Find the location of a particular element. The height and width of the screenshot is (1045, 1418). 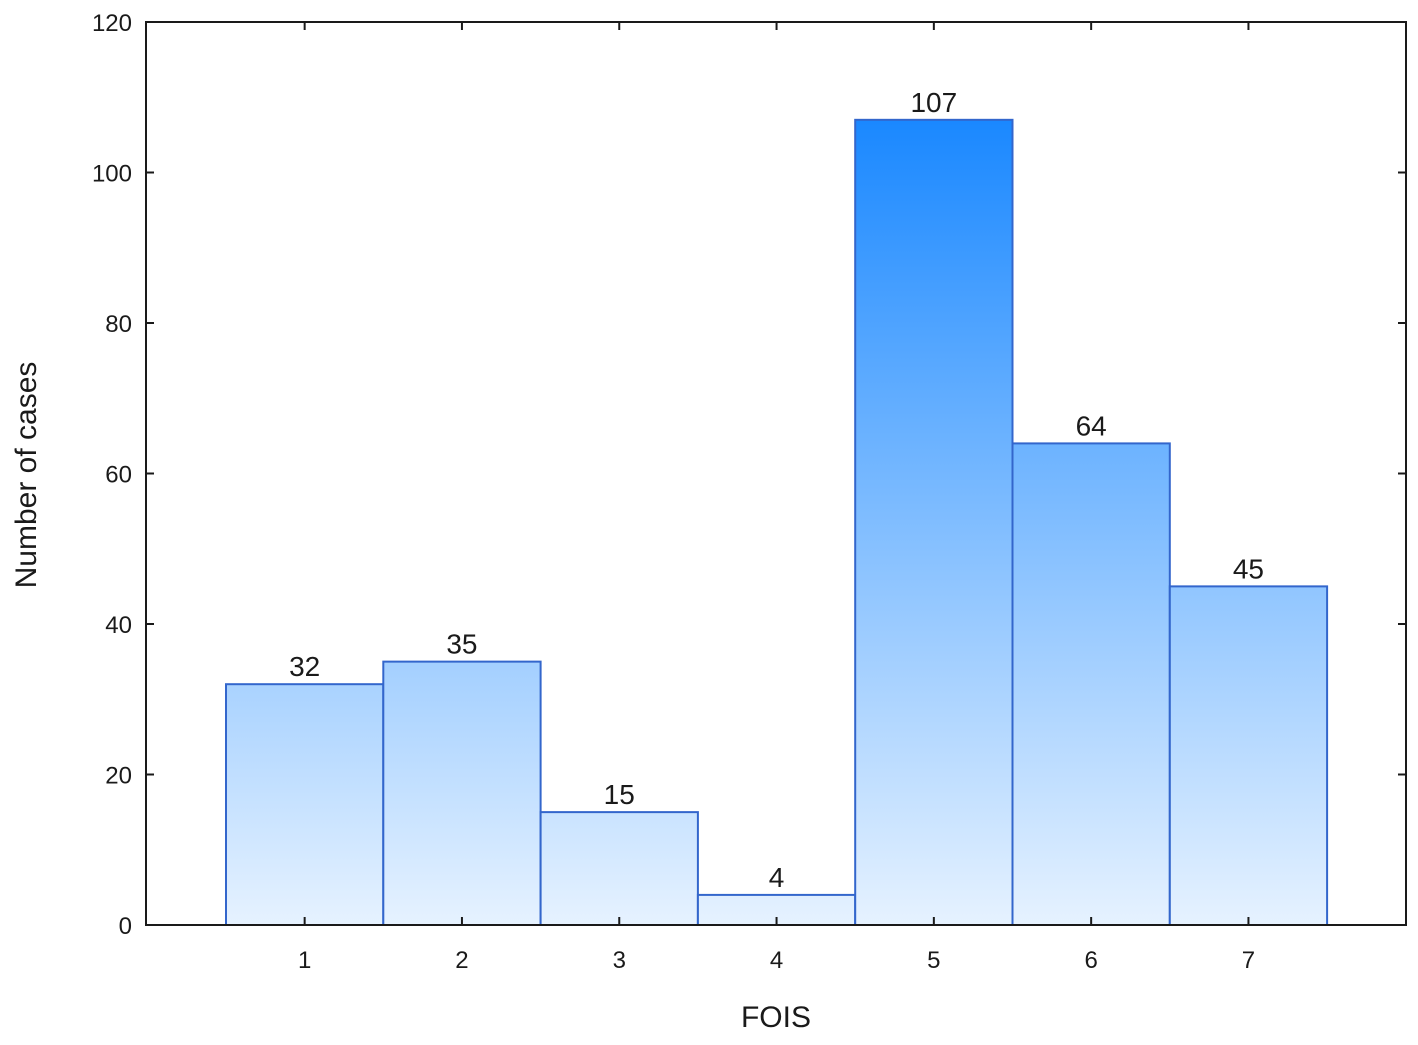

y-tick-label-60: 60 is located at coordinates (118, 475).